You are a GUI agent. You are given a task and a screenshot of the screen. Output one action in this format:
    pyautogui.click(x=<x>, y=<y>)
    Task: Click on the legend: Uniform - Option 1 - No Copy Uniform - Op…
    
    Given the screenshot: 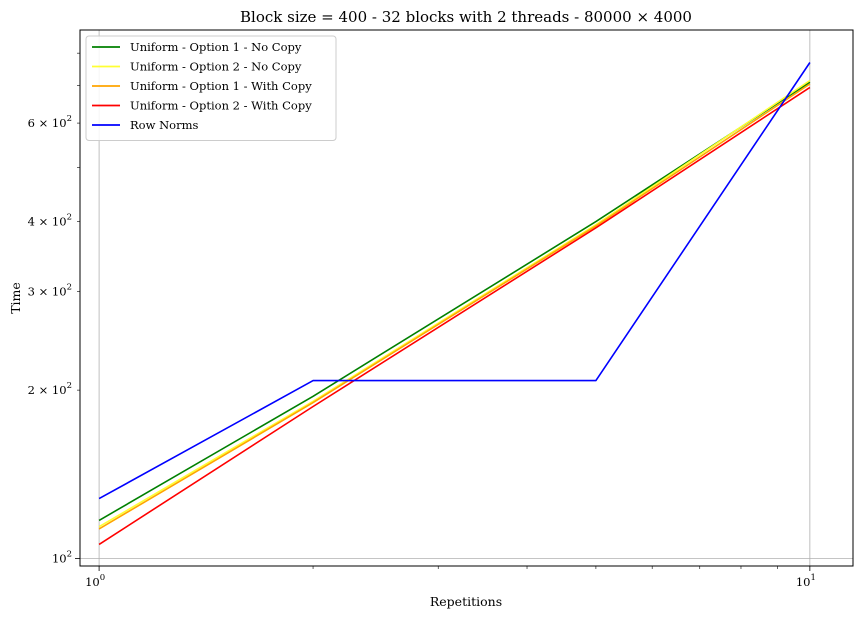 What is the action you would take?
    pyautogui.click(x=211, y=88)
    